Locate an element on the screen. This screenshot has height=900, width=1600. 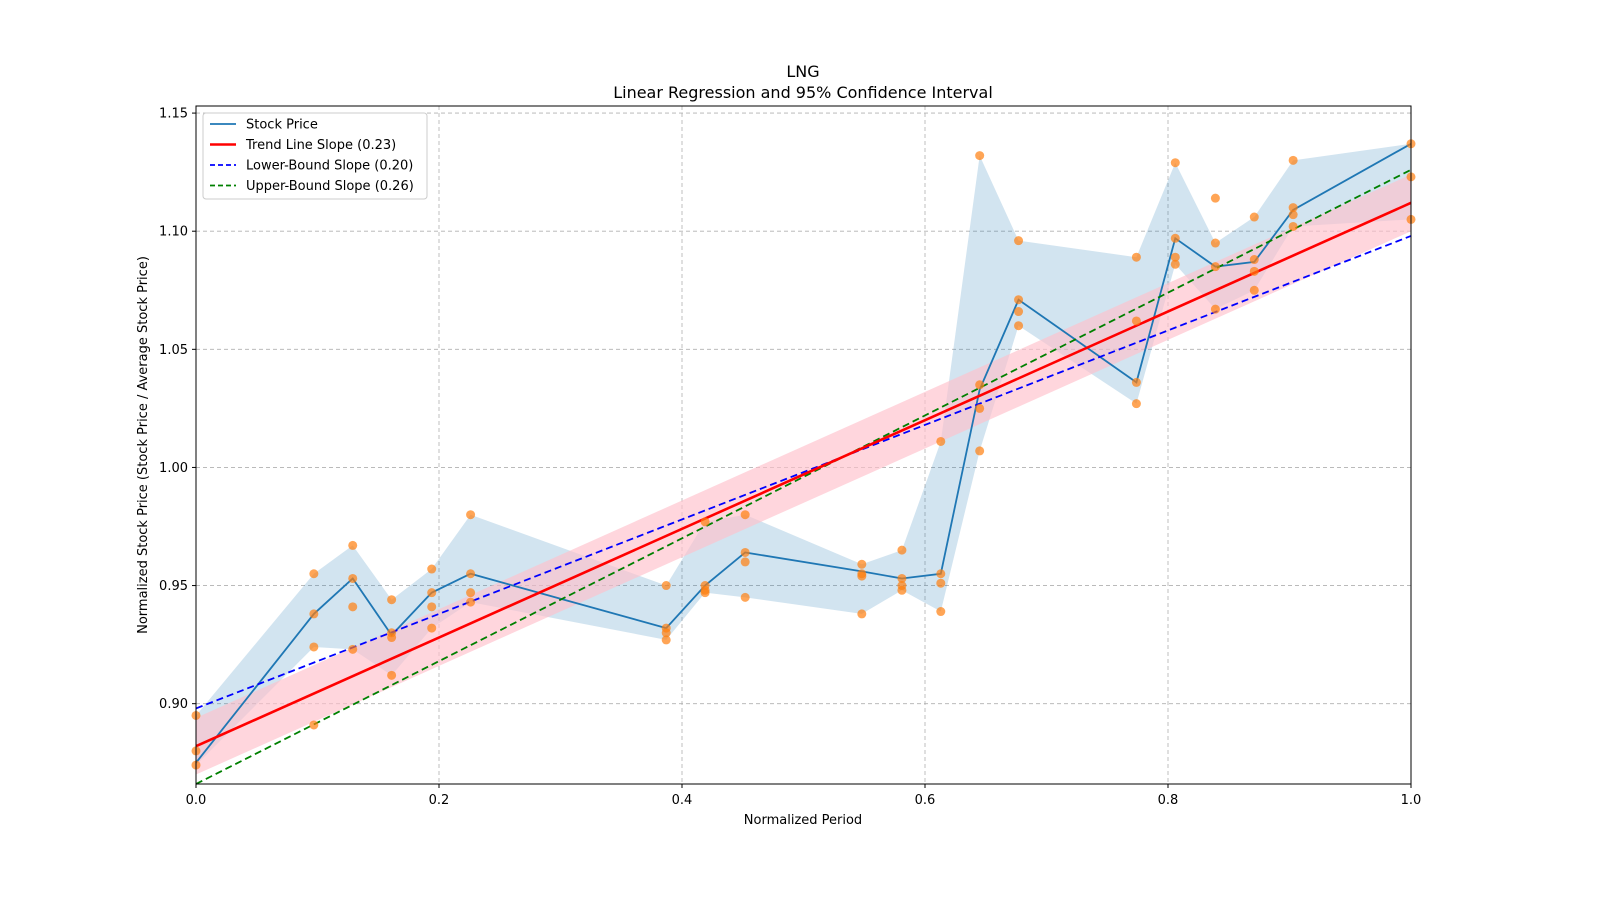
y-axis-ticks: 0.90 0.95 1.00 1.05 1.10 1.15 is located at coordinates (177, 409).